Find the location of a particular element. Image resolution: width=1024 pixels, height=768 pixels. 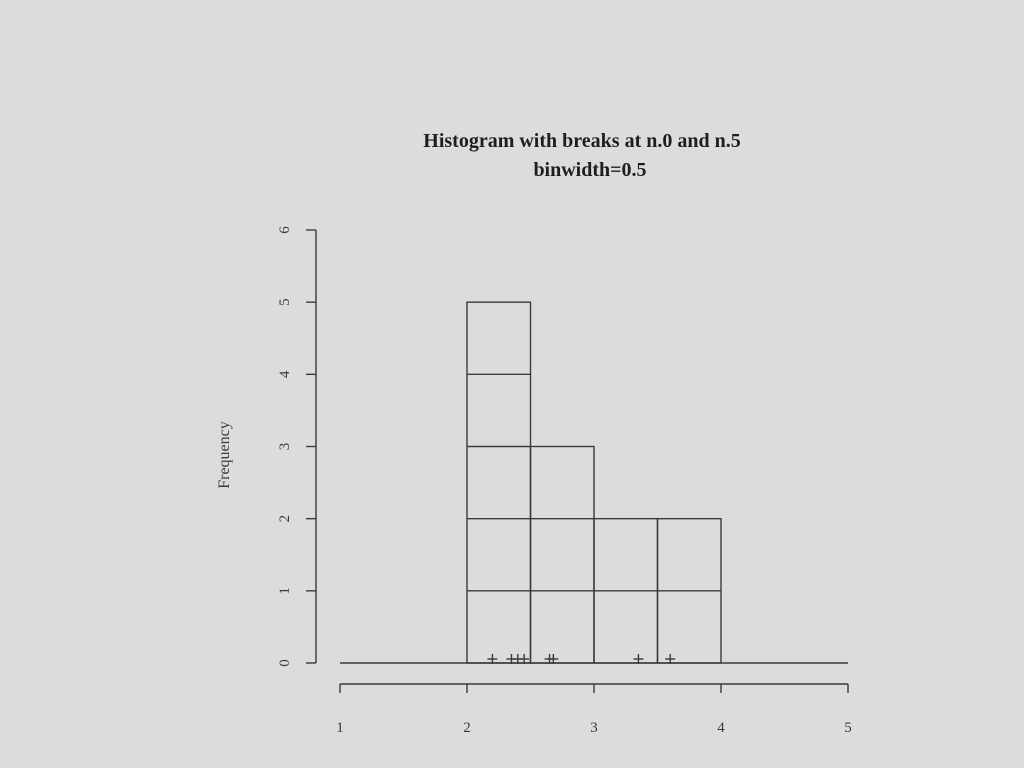

y-tick-label: 1 is located at coordinates (285, 591).